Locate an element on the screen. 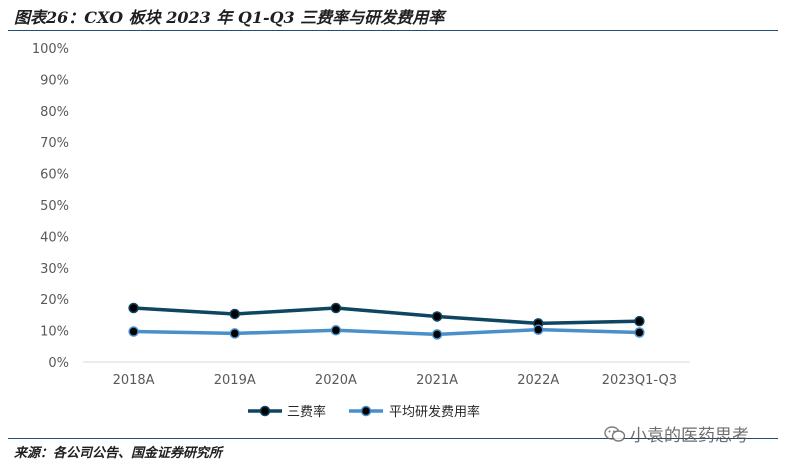  x-tick-label: 2023Q1-Q3 is located at coordinates (639, 380).